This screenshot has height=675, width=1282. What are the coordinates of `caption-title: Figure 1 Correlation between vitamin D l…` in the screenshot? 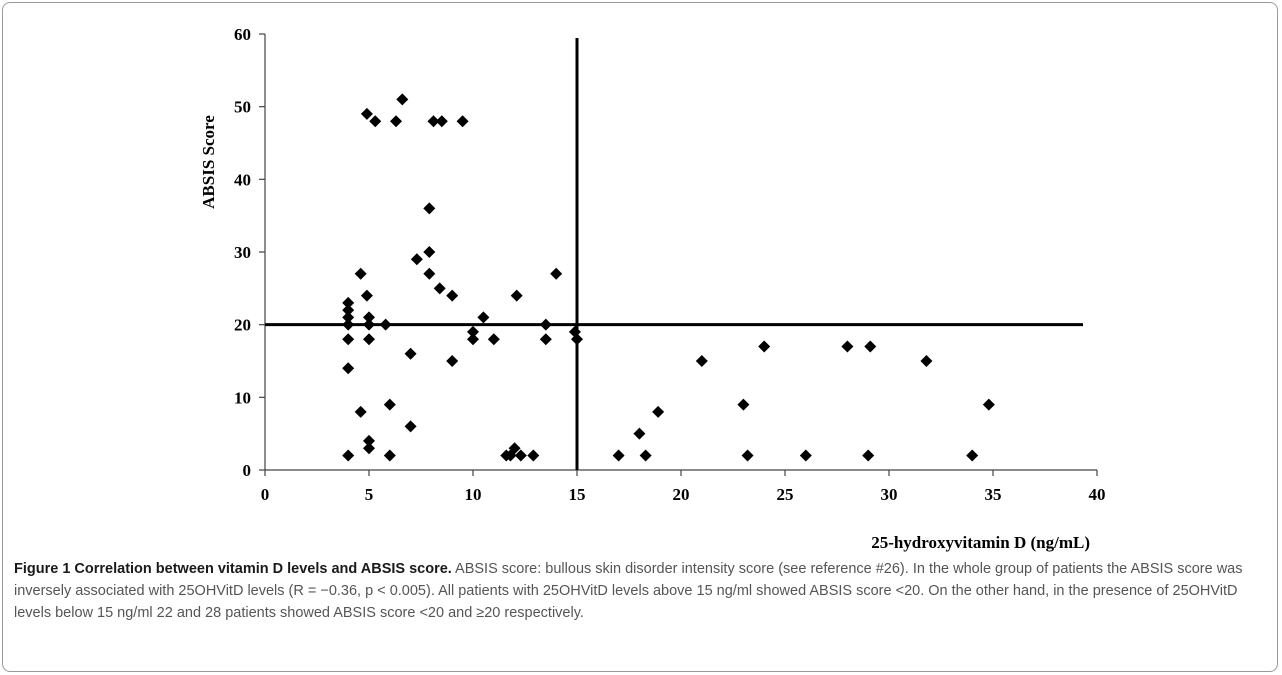 It's located at (233, 569).